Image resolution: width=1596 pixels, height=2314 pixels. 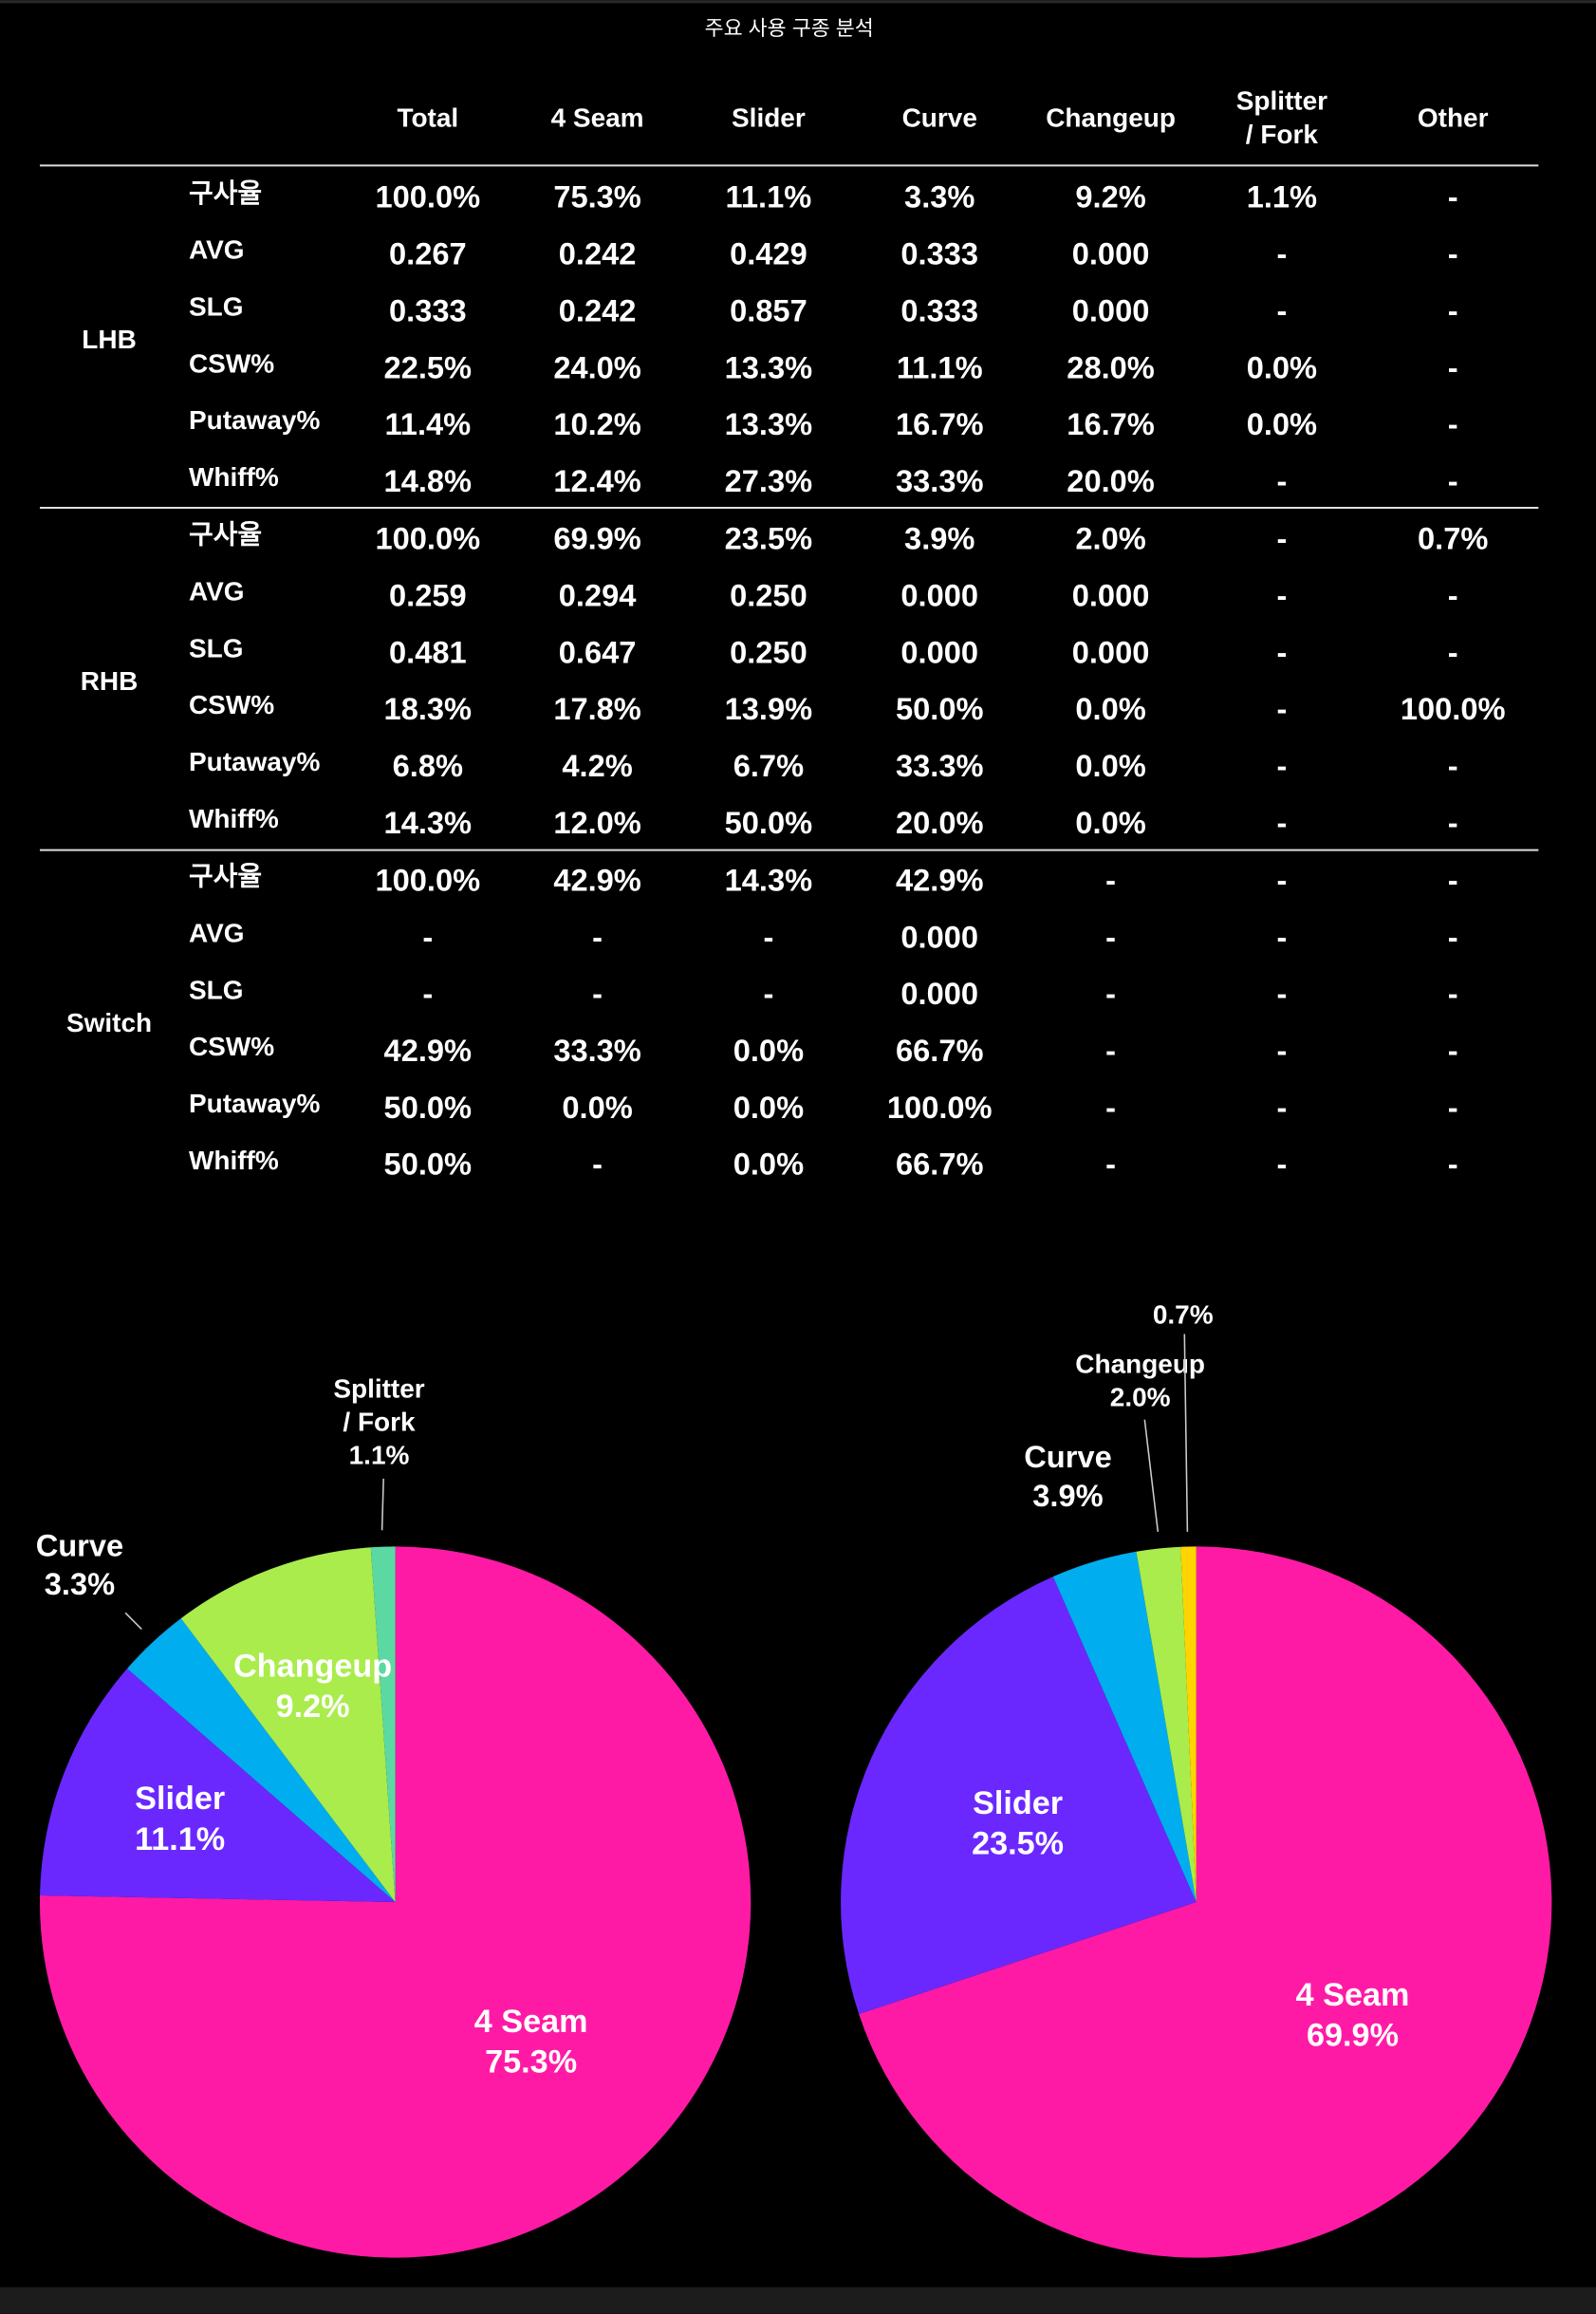 I want to click on slice-value-label: 3.9%, so click(x=1067, y=1495).